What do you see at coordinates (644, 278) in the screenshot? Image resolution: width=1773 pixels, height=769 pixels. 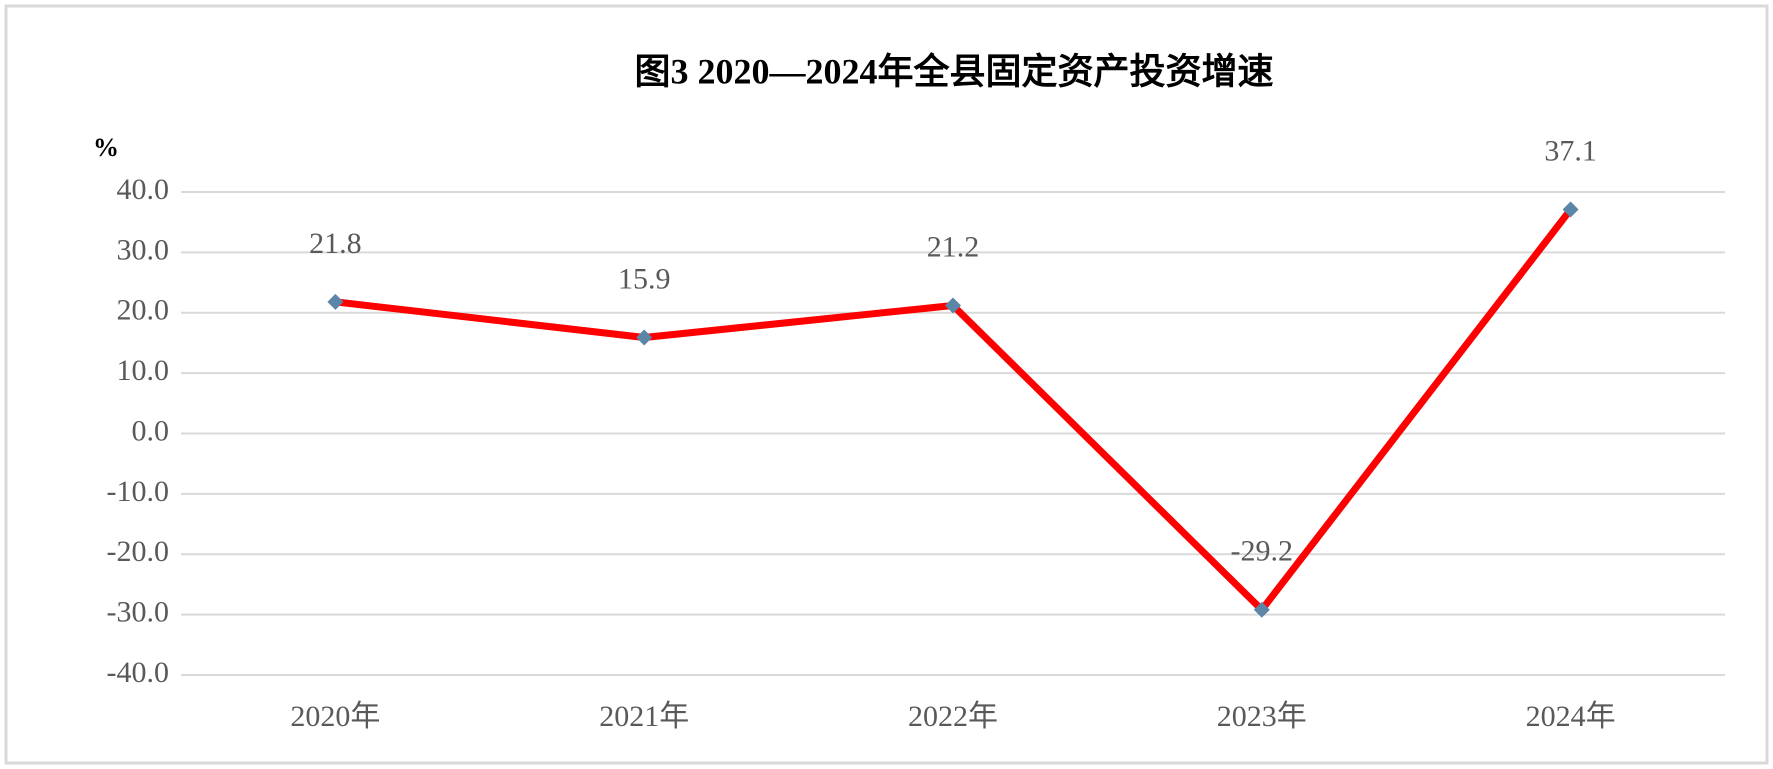 I see `data-label: 15.9` at bounding box center [644, 278].